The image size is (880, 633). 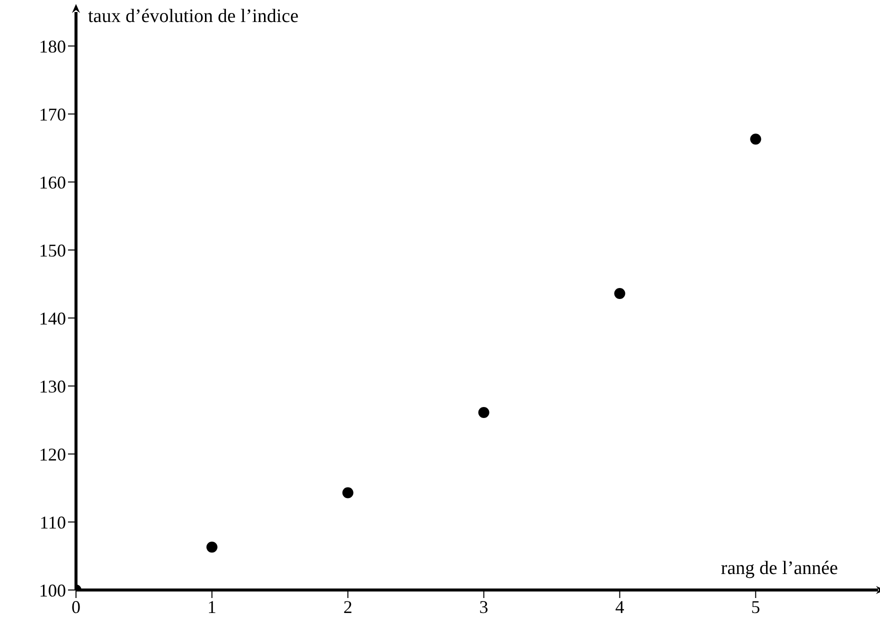 What do you see at coordinates (193, 17) in the screenshot?
I see `y-axis-title: taux d’évolution de l’indice` at bounding box center [193, 17].